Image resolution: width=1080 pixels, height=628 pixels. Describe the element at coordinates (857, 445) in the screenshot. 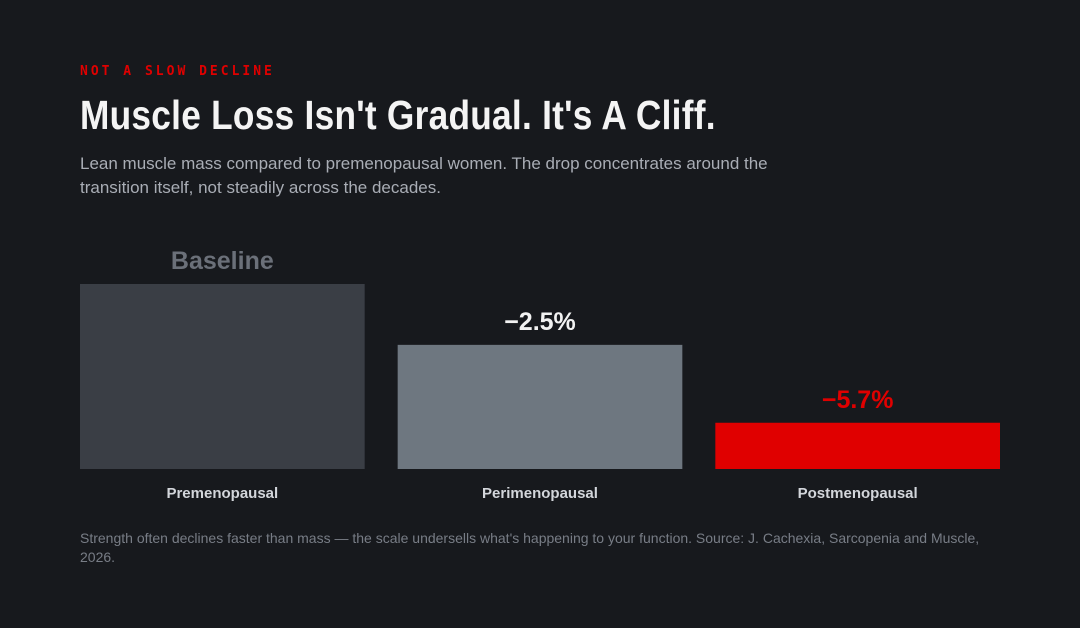

I see `bar-postmenopausal` at that location.